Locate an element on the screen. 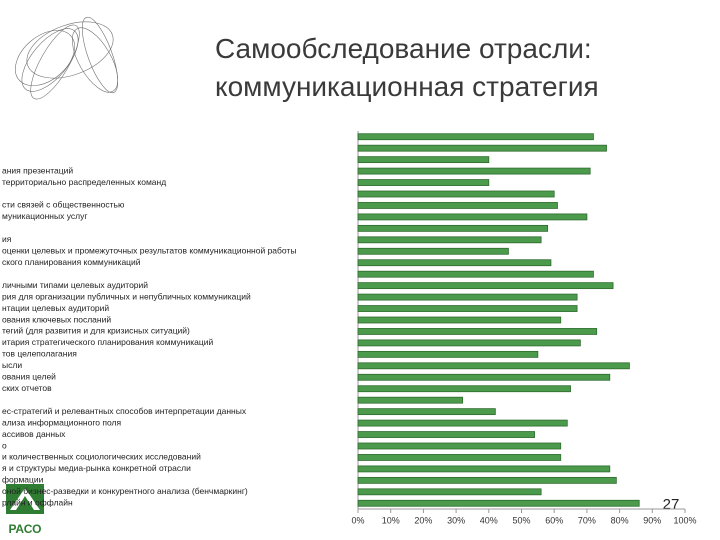  y-tick-label: территориально распределенных команд is located at coordinates (84, 182).